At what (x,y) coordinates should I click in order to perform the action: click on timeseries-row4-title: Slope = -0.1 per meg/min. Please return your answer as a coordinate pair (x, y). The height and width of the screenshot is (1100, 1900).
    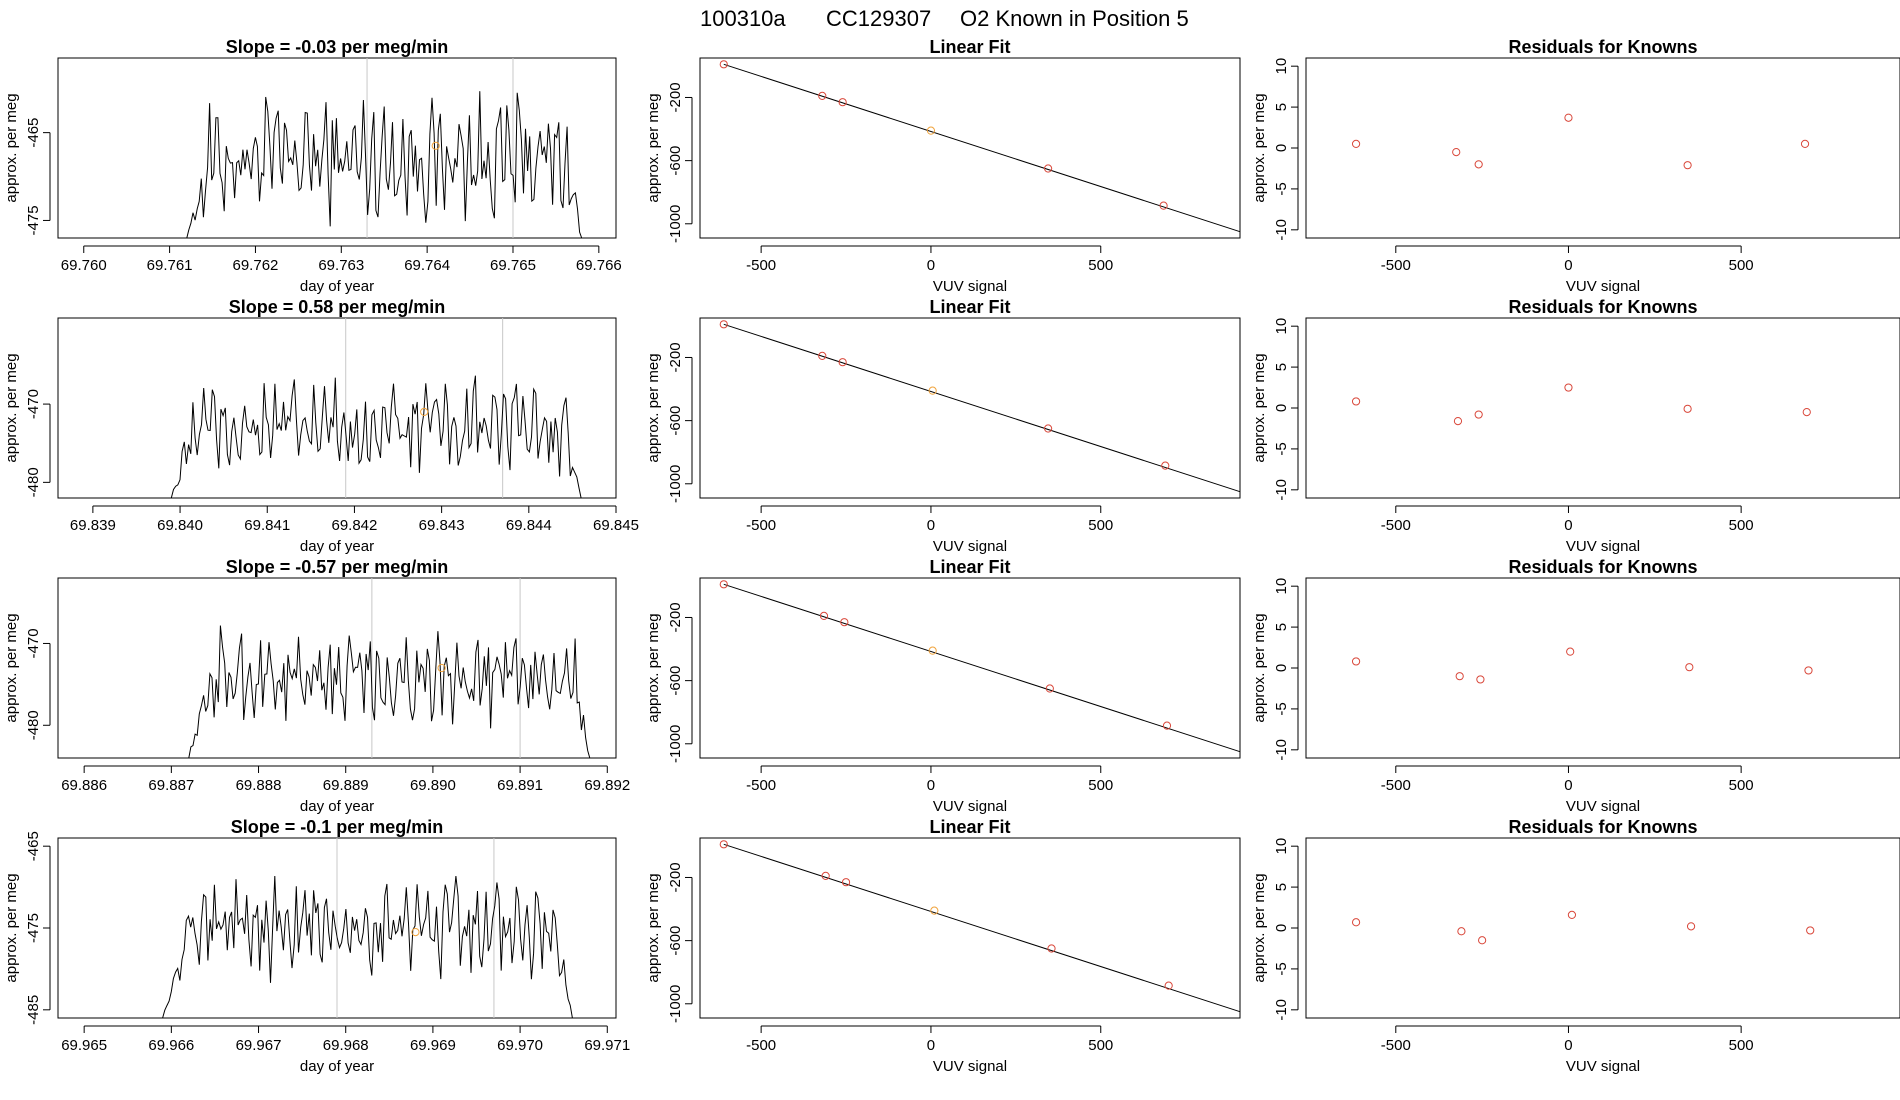
    Looking at the image, I should click on (337, 827).